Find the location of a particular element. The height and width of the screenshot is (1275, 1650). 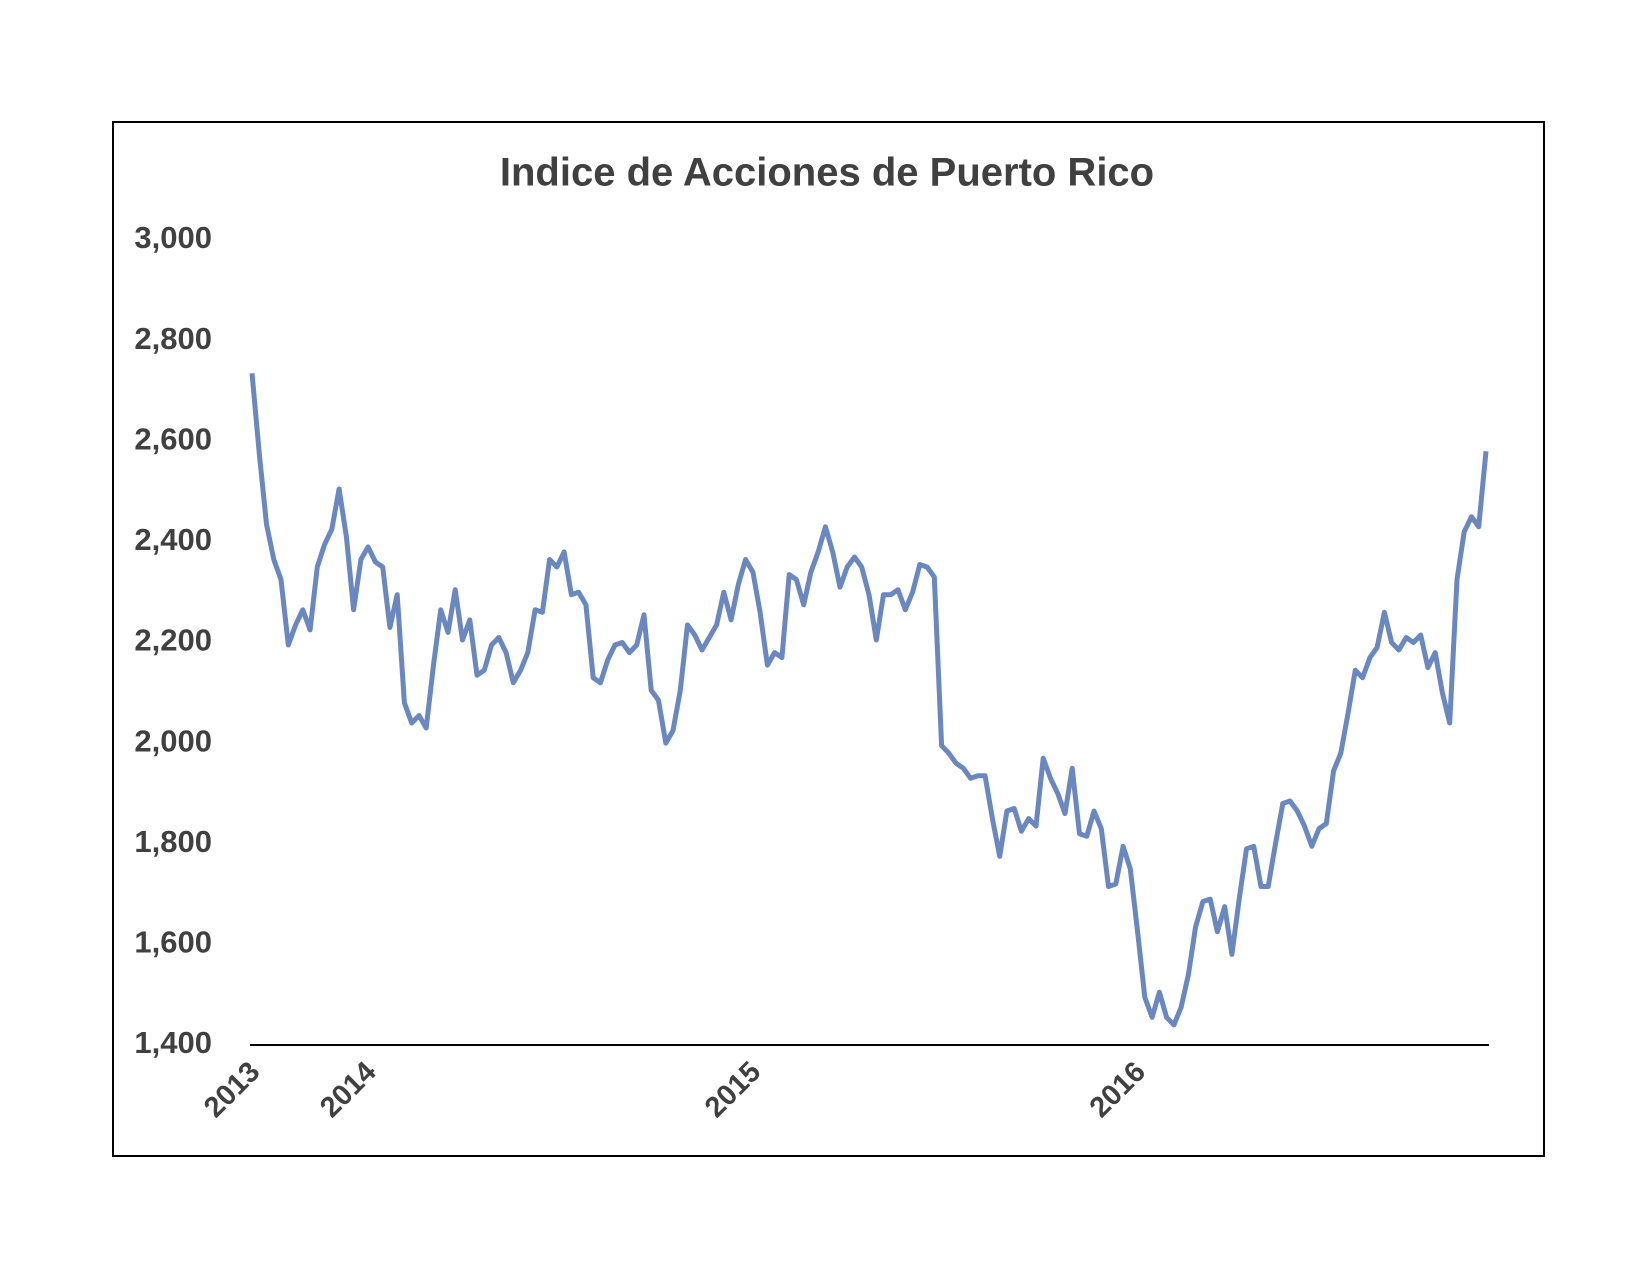

y-tick-label: 1,800 is located at coordinates (173, 841).